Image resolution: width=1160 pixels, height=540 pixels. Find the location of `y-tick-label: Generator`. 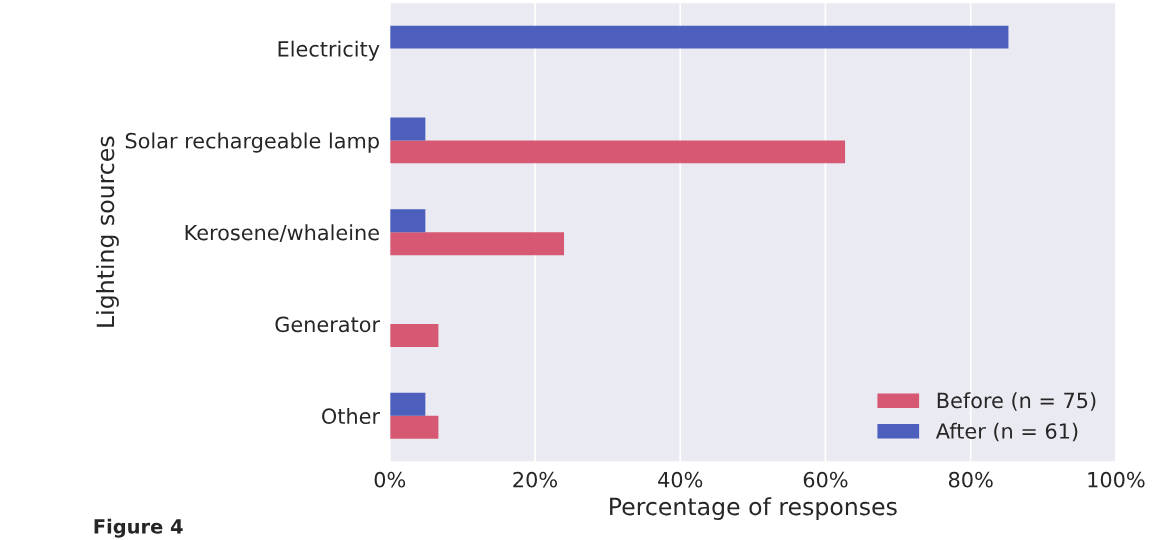

y-tick-label: Generator is located at coordinates (328, 324).